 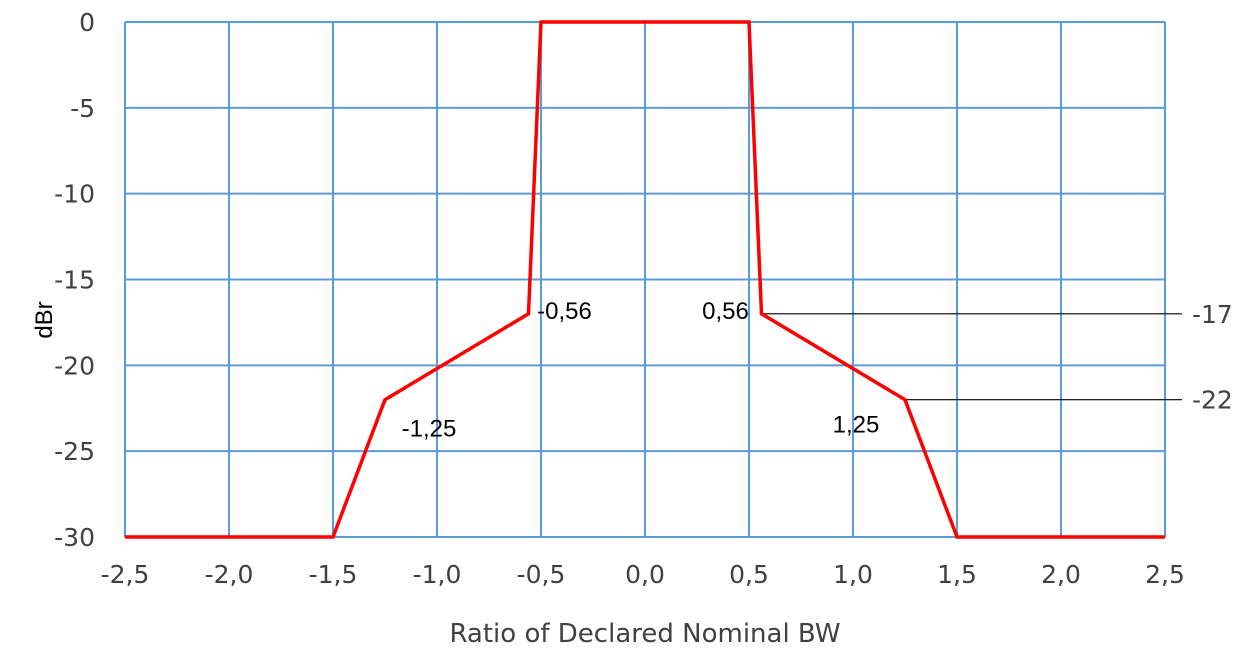 What do you see at coordinates (44, 319) in the screenshot?
I see `y-axis-label: dBr` at bounding box center [44, 319].